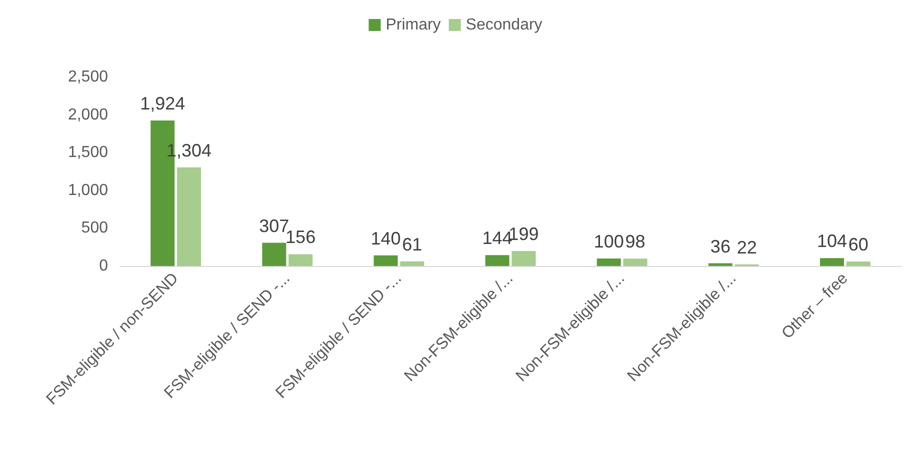 This screenshot has width=911, height=468. Describe the element at coordinates (94, 228) in the screenshot. I see `y-tick-label: 500` at that location.